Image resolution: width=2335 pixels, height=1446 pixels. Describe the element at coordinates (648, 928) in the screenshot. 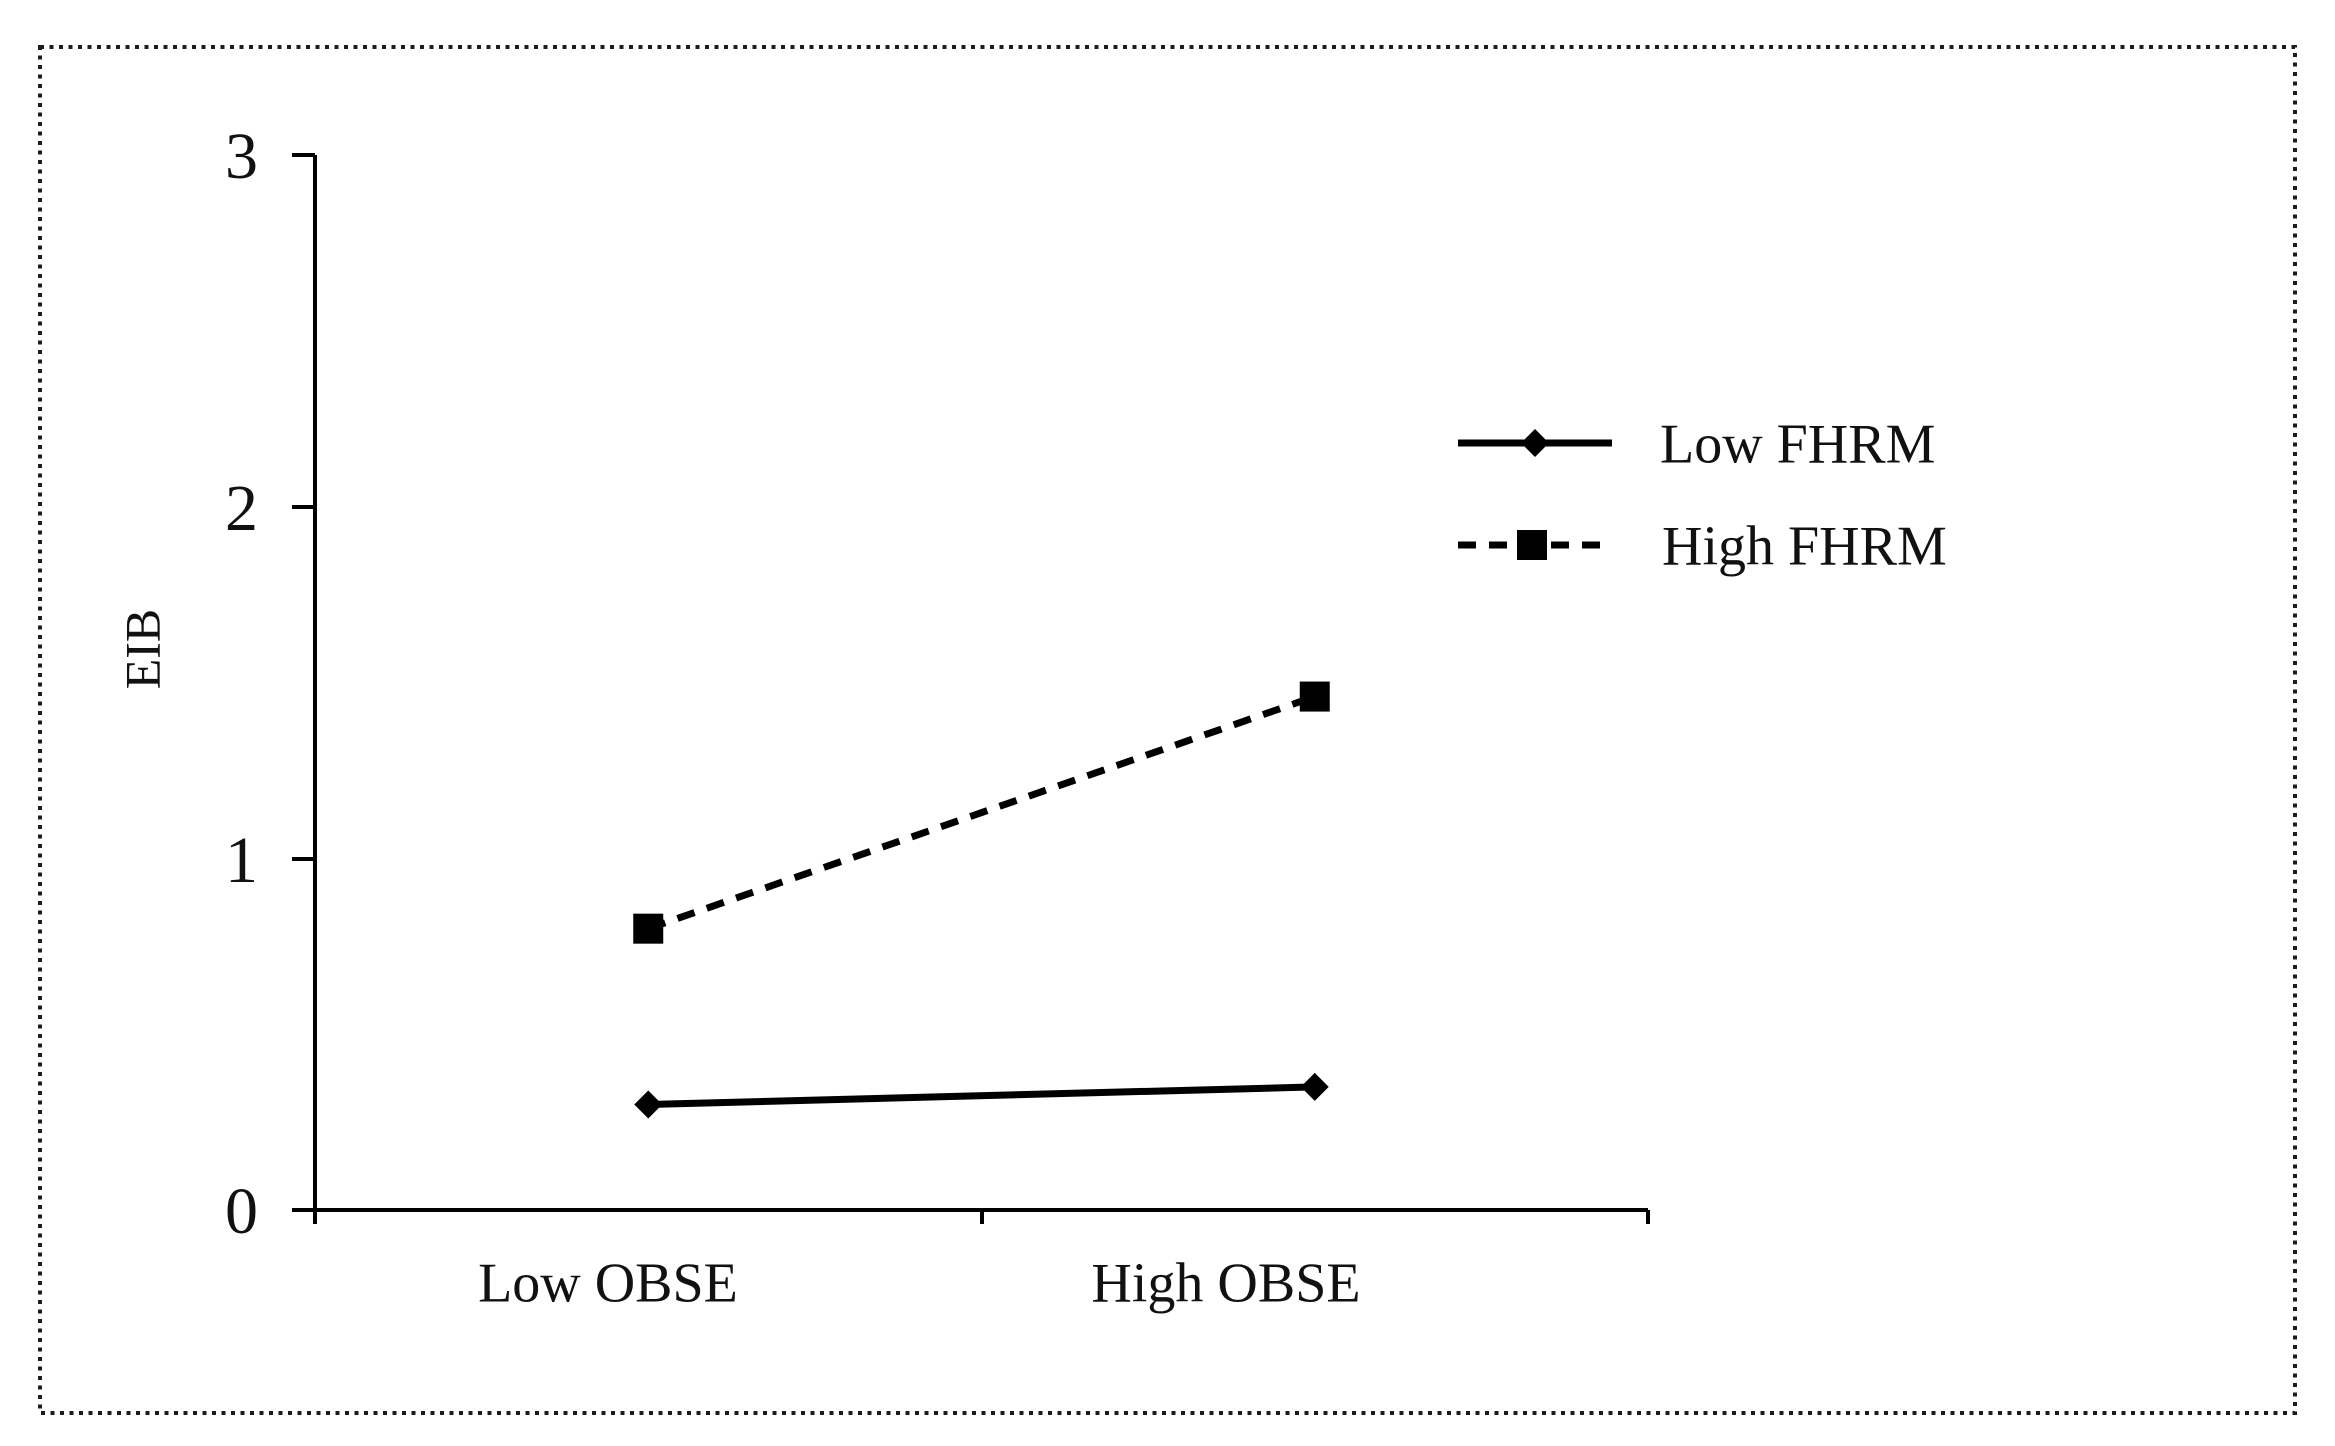

I see `data-marker-square-high-fhrm-low-obse` at that location.